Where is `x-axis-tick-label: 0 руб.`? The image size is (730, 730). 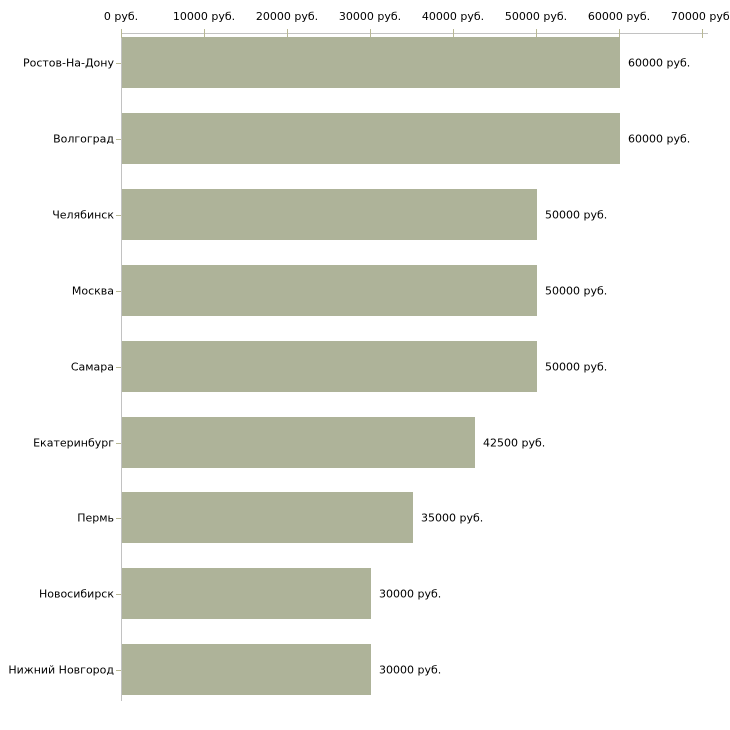 x-axis-tick-label: 0 руб. is located at coordinates (121, 16).